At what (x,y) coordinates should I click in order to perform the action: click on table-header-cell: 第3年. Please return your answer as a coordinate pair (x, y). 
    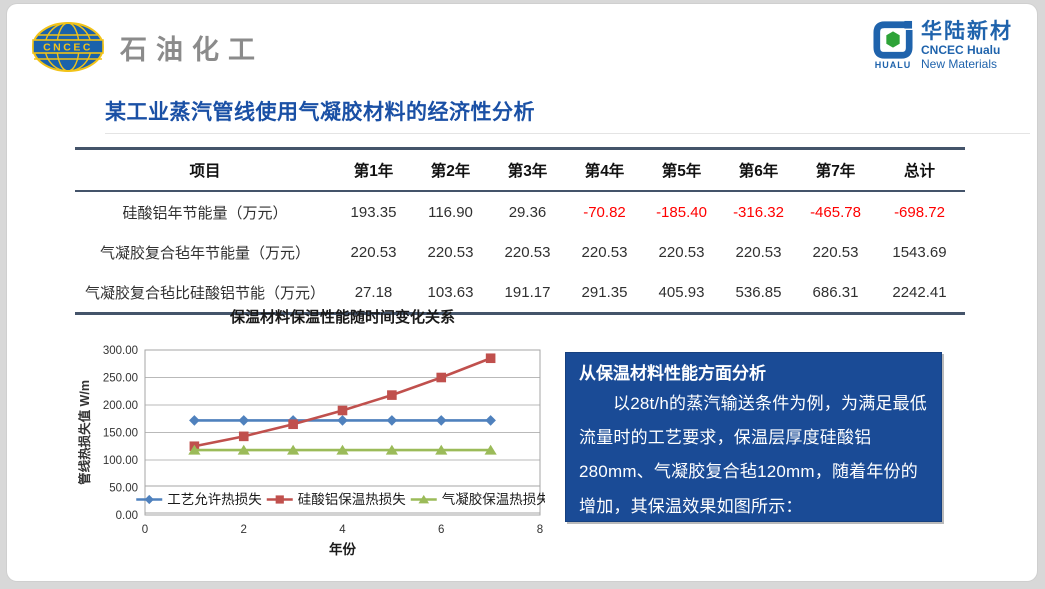
    Looking at the image, I should click on (527, 171).